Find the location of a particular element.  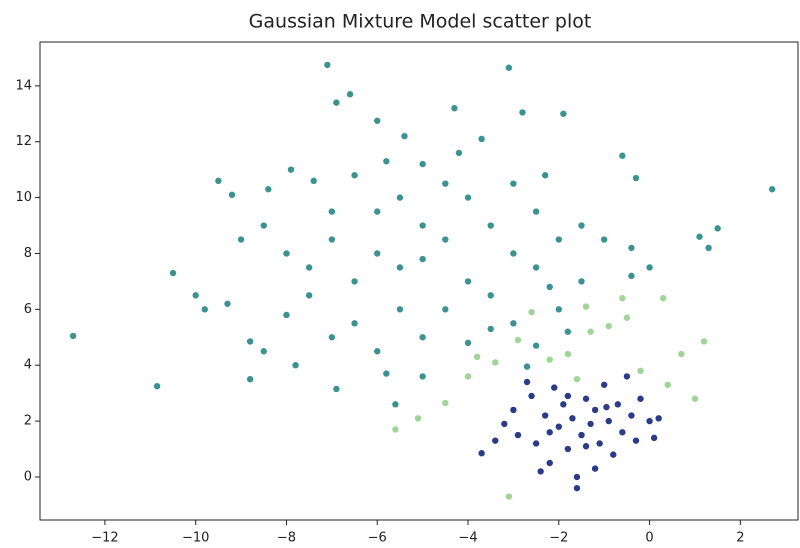

y-tick-label: 0 is located at coordinates (28, 476).